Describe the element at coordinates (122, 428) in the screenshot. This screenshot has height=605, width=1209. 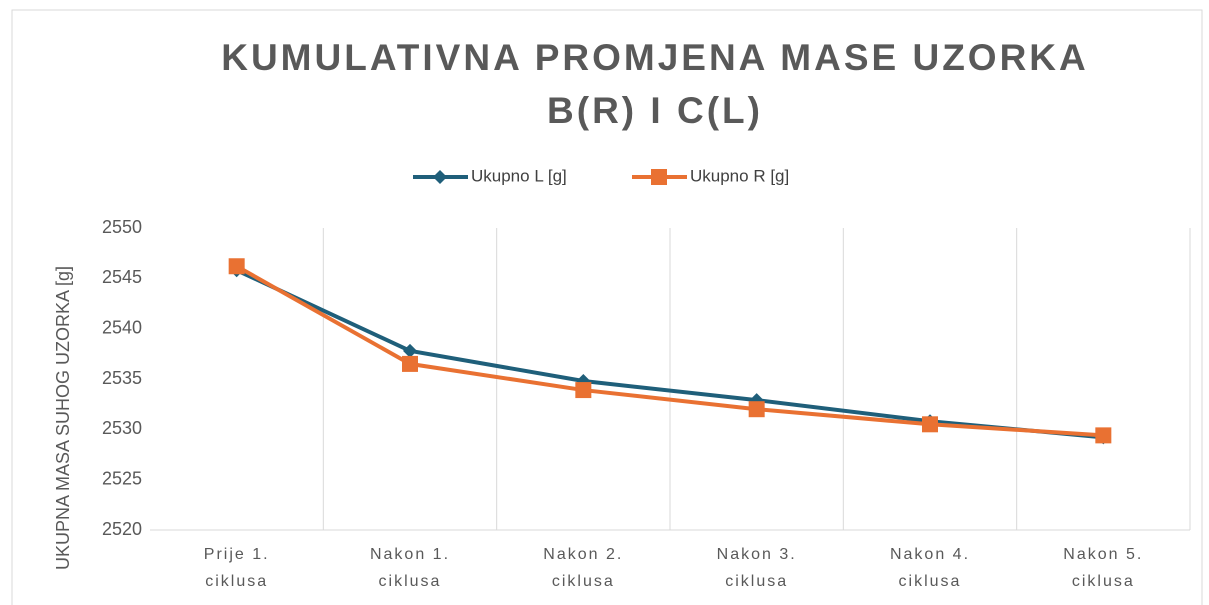
I see `y-tick-label: 2530` at that location.